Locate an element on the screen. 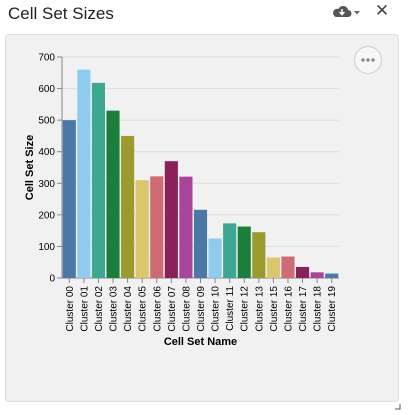 Image resolution: width=411 pixels, height=415 pixels. x-tick-label: Cluster 08 is located at coordinates (186, 309).